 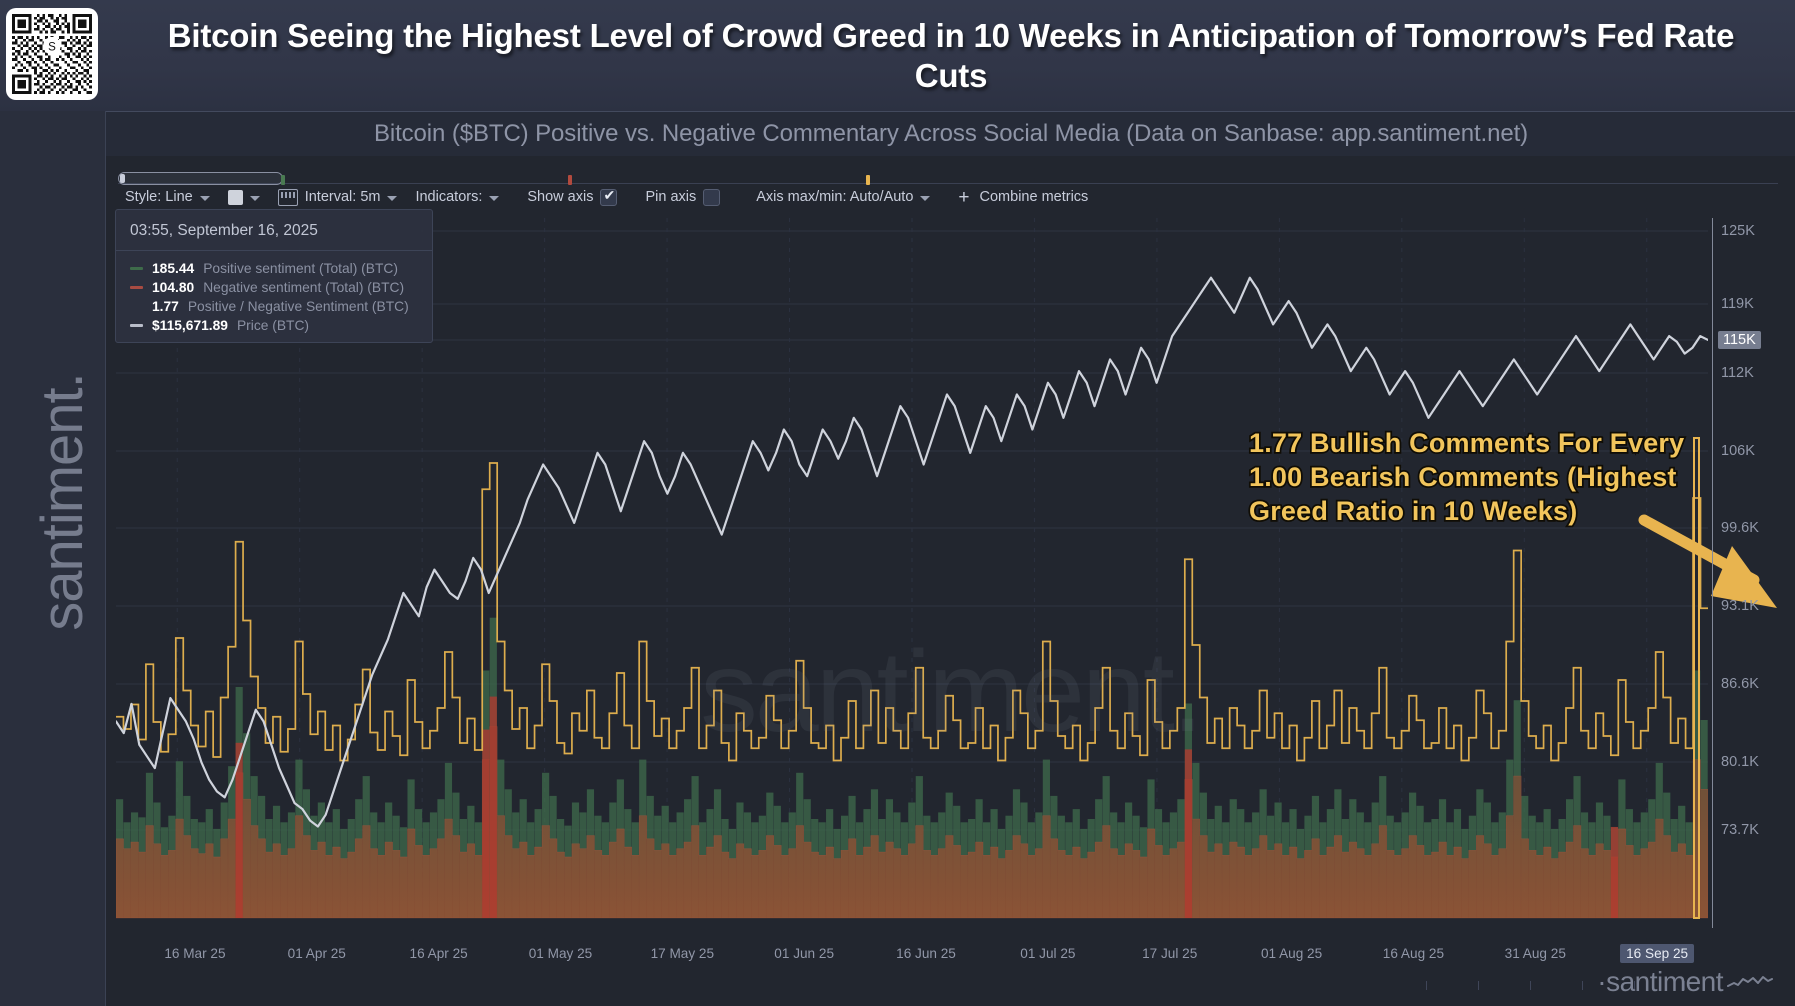 I want to click on y-axis-tick: 125K, so click(x=1738, y=231).